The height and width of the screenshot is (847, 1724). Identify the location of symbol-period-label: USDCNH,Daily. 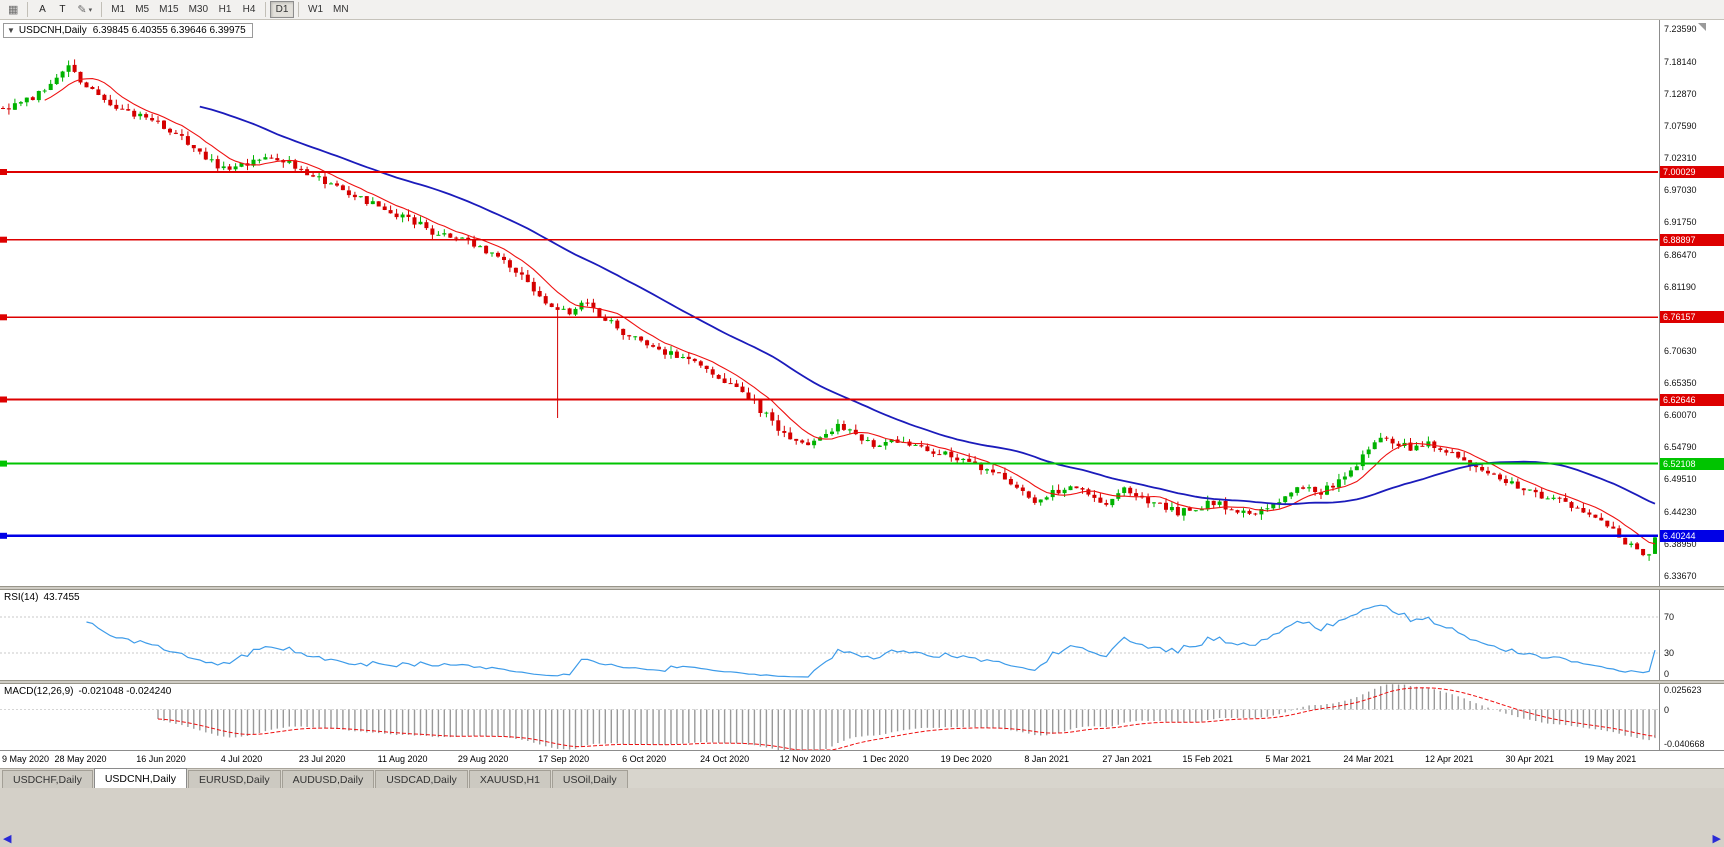
(52, 30).